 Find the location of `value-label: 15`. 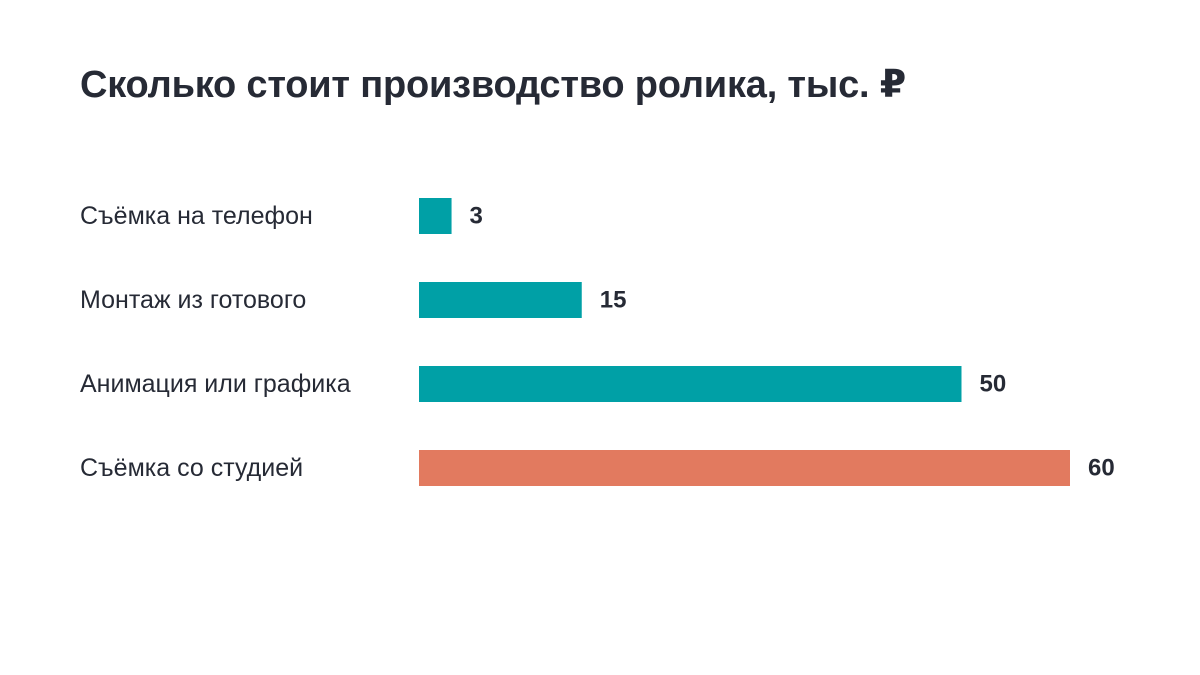

value-label: 15 is located at coordinates (613, 300).